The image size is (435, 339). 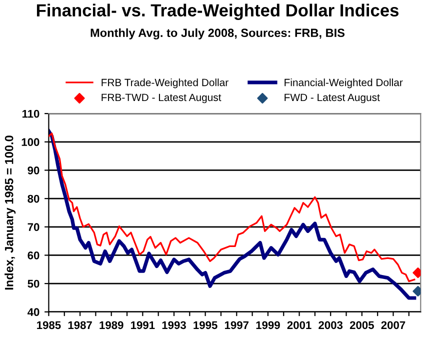 What do you see at coordinates (268, 325) in the screenshot?
I see `x-tick-label: 1999` at bounding box center [268, 325].